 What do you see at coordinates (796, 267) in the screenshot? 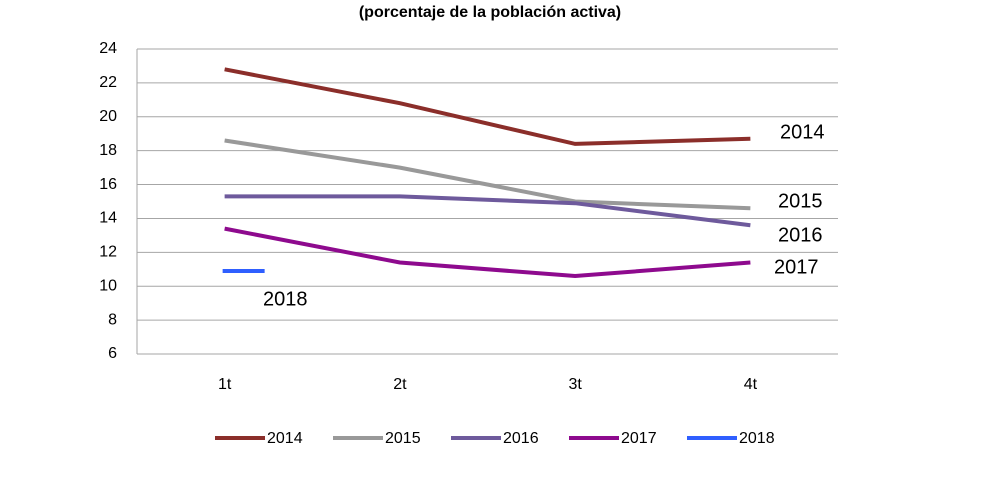
I see `line-annotation: 2017` at bounding box center [796, 267].